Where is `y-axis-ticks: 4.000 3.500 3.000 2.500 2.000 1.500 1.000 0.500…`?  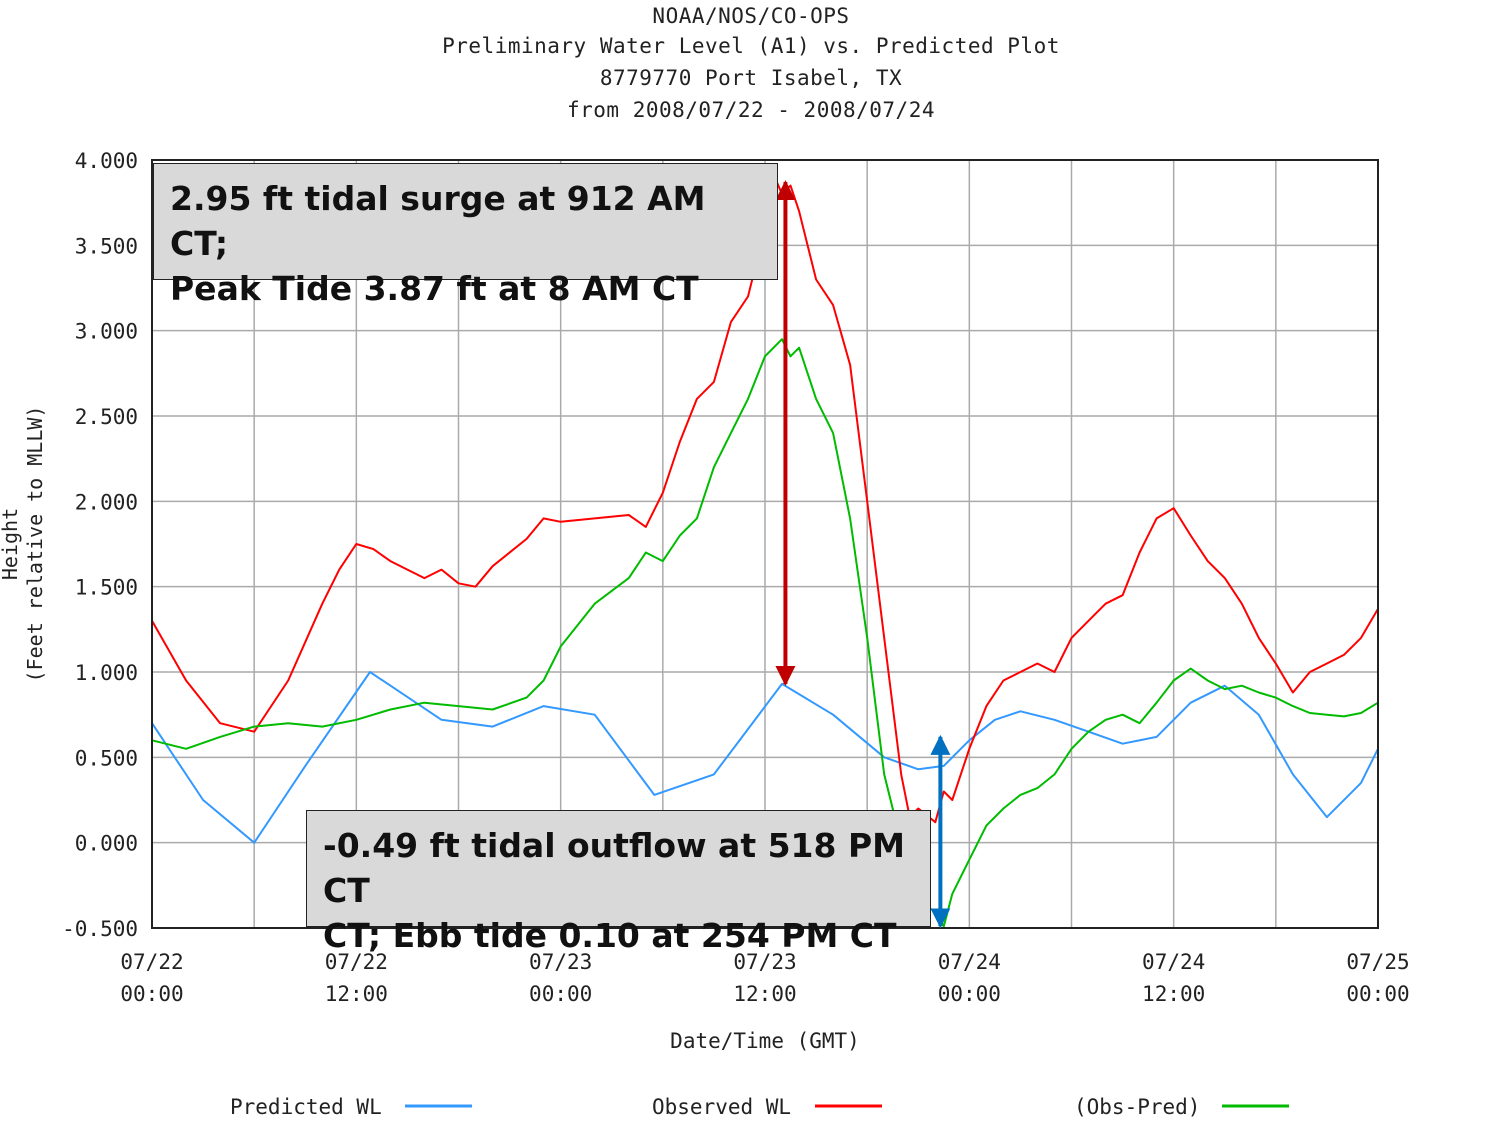
y-axis-ticks: 4.000 3.500 3.000 2.500 2.000 1.500 1.000 0.500… is located at coordinates (100, 545).